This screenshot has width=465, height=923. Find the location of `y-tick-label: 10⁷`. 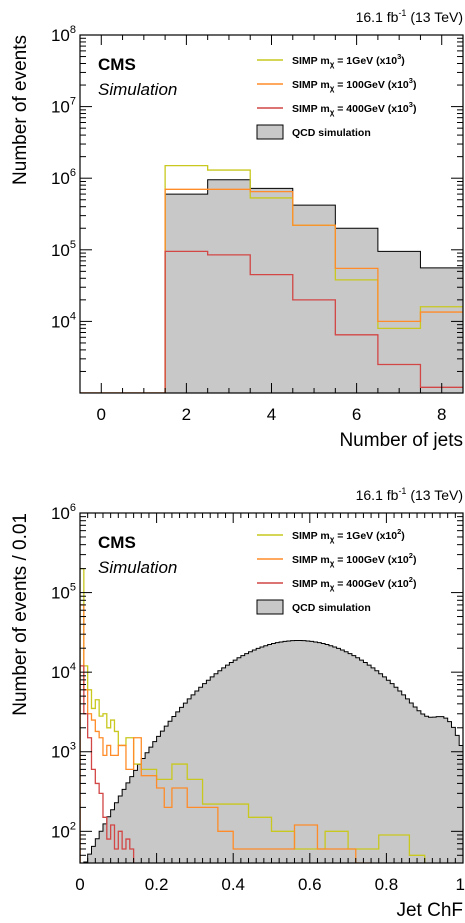

y-tick-label: 10⁷ is located at coordinates (63, 106).